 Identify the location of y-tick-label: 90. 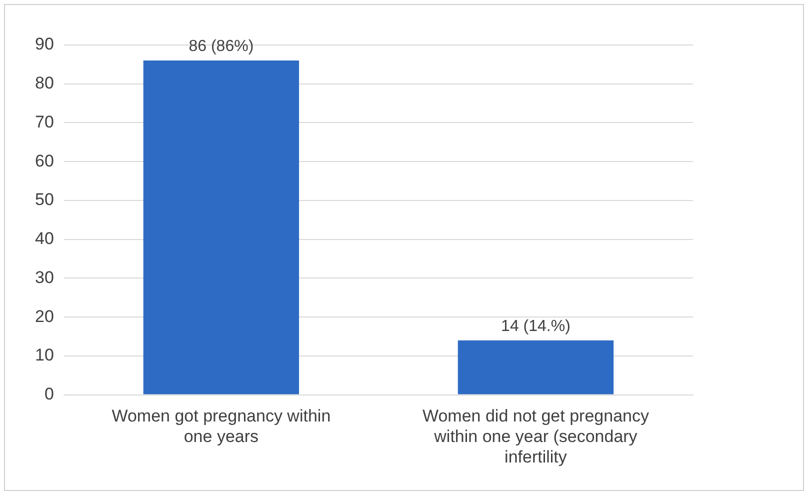
(44, 44).